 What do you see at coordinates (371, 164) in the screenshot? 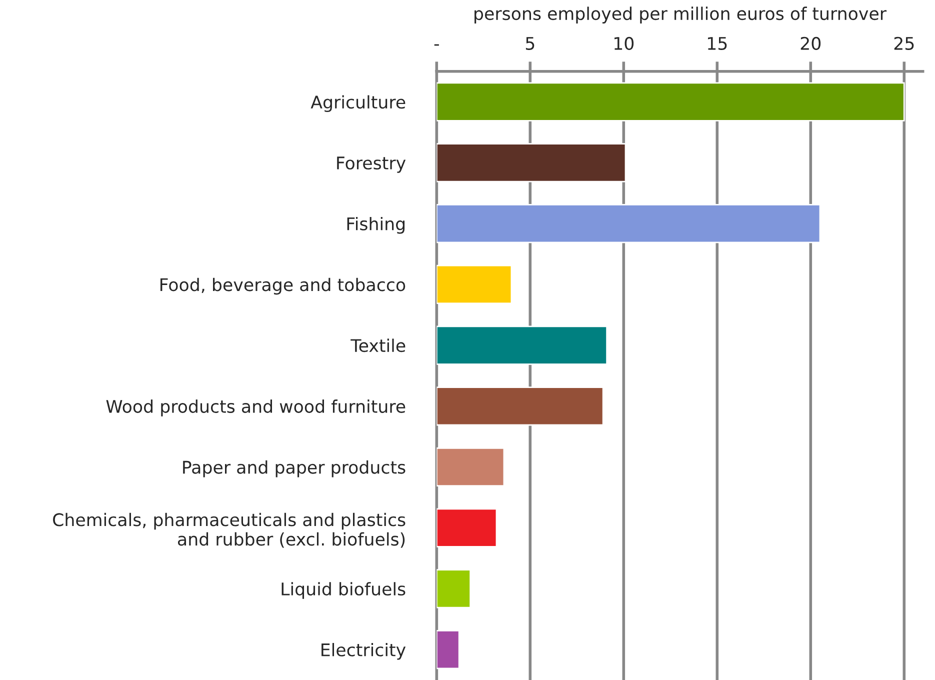
I see `y-tick-label: Forestry` at bounding box center [371, 164].